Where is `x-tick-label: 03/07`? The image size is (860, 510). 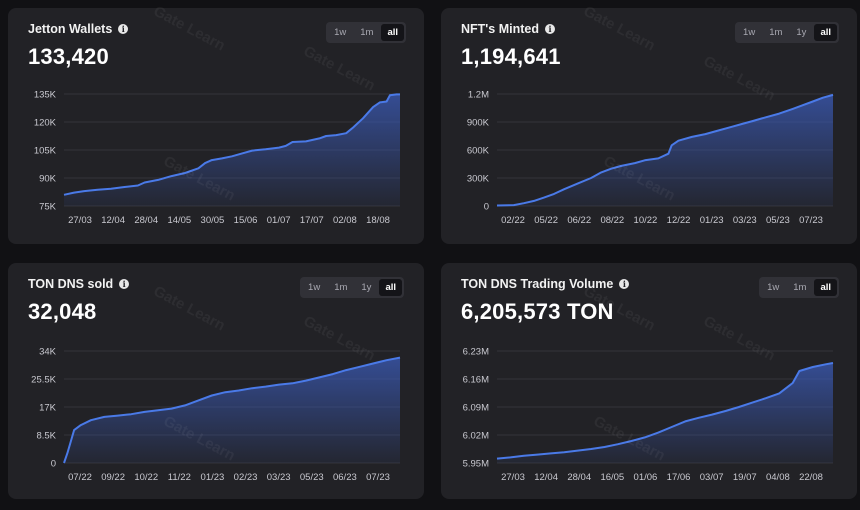
x-tick-label: 03/07 is located at coordinates (712, 477).